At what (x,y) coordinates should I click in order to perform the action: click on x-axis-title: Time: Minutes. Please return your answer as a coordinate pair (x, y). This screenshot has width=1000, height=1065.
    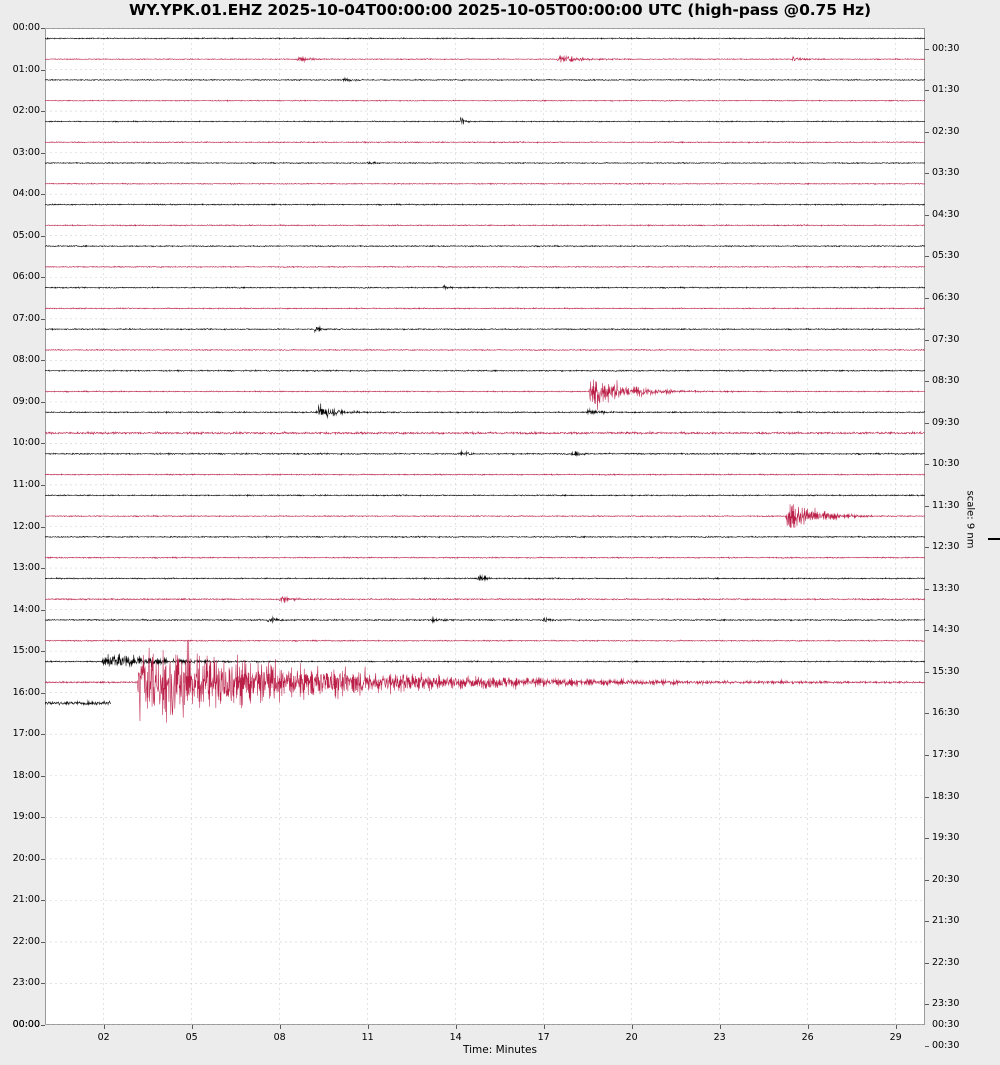
    Looking at the image, I should click on (500, 1050).